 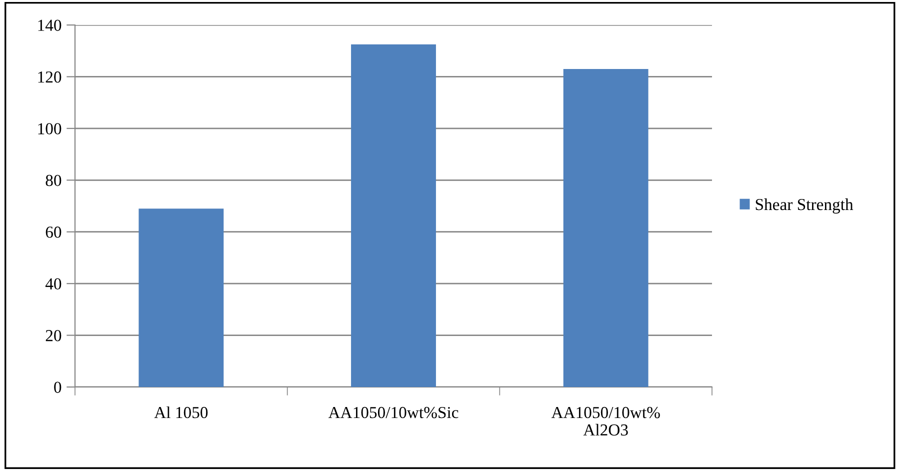 What do you see at coordinates (54, 336) in the screenshot?
I see `y-tick-label: 20` at bounding box center [54, 336].